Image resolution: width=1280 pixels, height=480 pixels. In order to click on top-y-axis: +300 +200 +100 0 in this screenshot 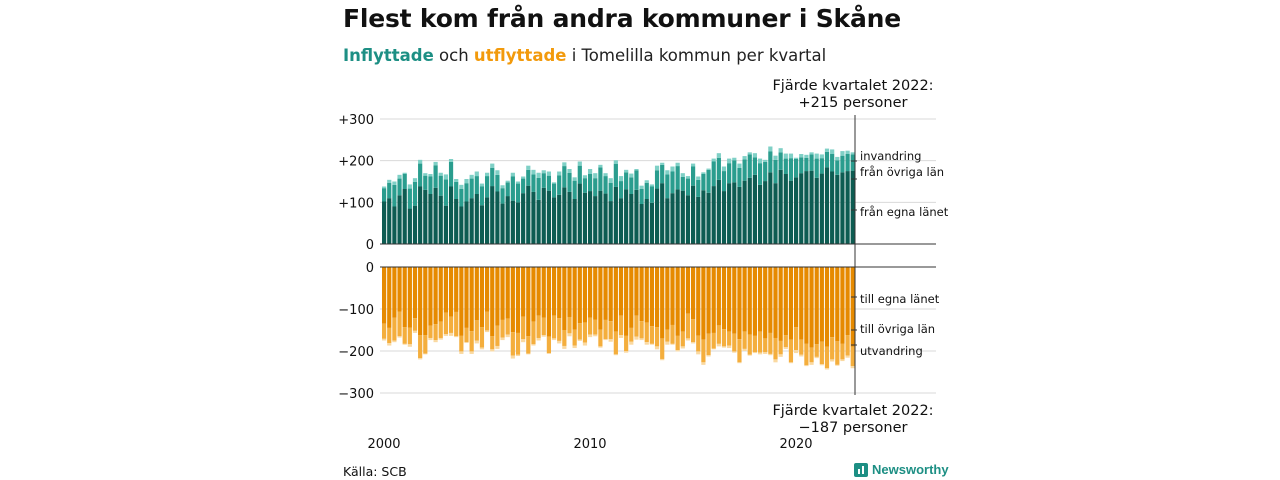, I will do `click(356, 183)`.